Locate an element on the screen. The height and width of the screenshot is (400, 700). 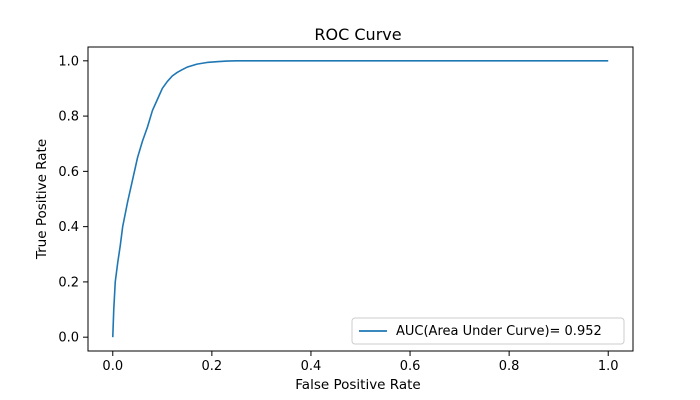
x-tick-label: 1.0 is located at coordinates (608, 366).